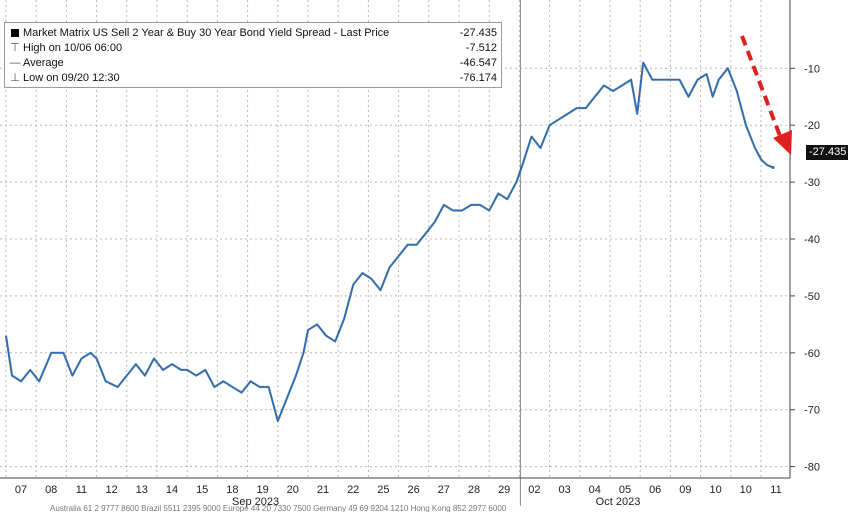 This screenshot has height=512, width=848. What do you see at coordinates (255, 502) in the screenshot?
I see `month-label: Sep 2023` at bounding box center [255, 502].